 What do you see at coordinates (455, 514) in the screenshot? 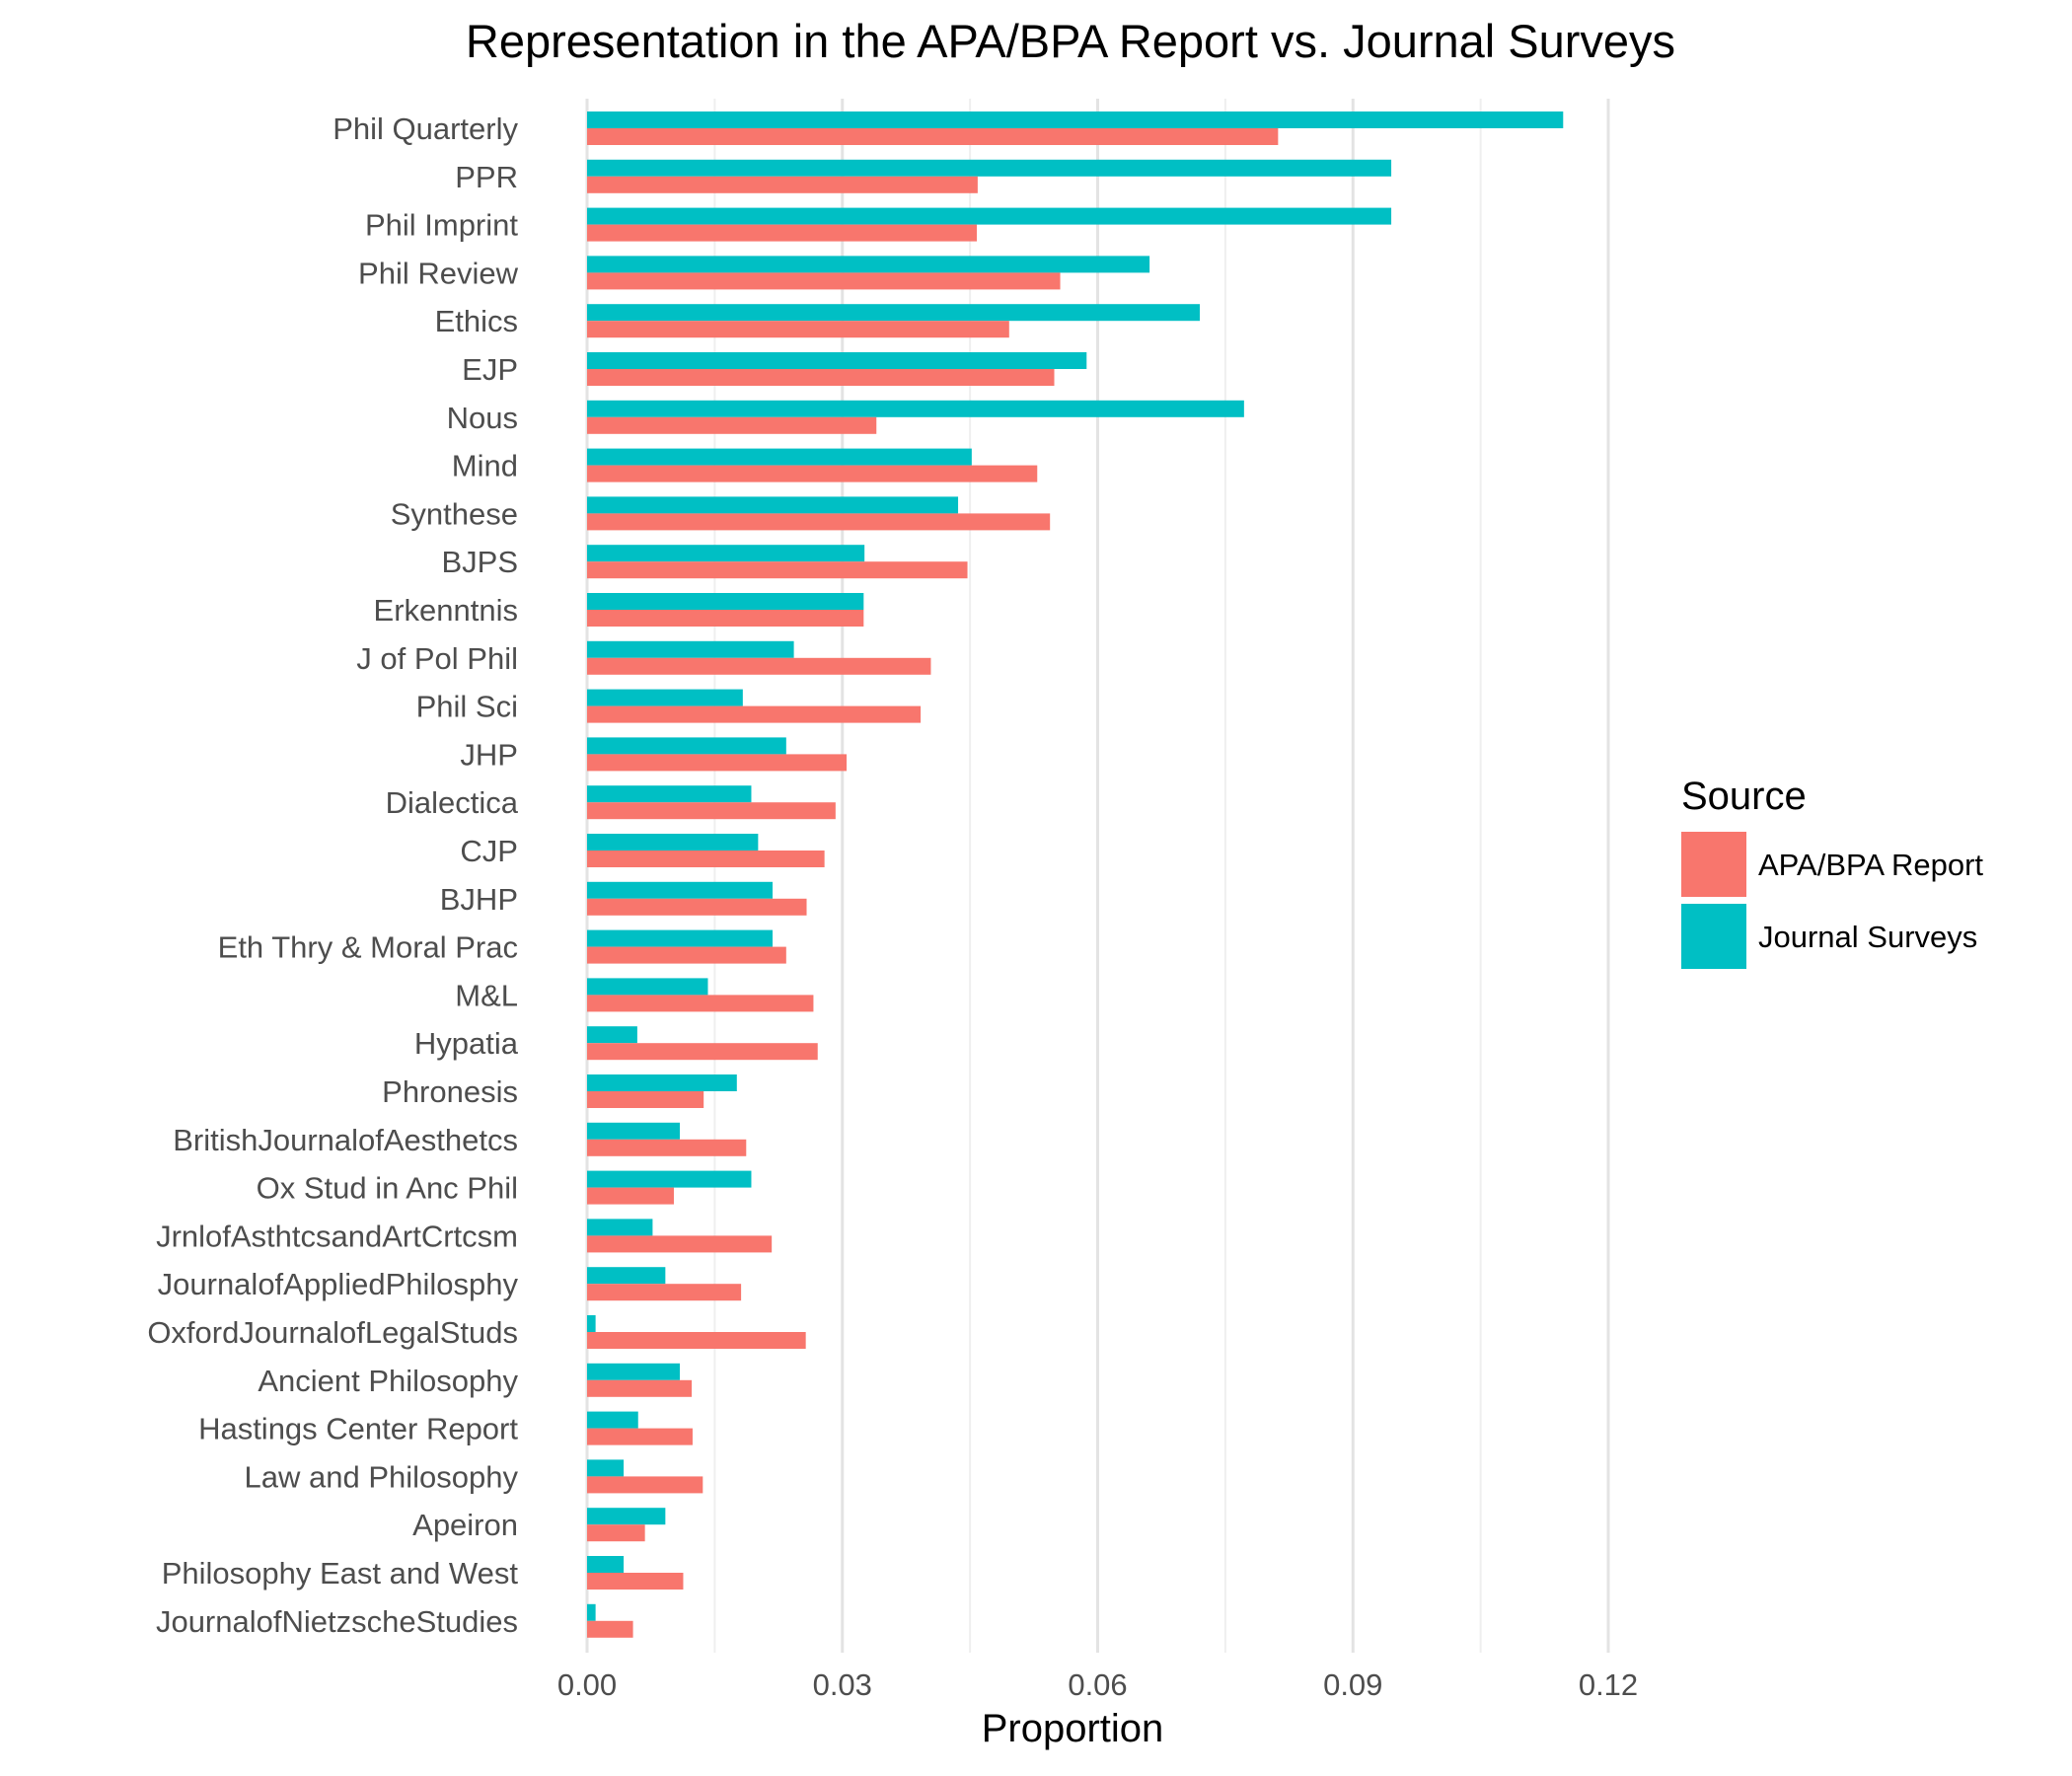
I see `category-label: Synthese` at bounding box center [455, 514].